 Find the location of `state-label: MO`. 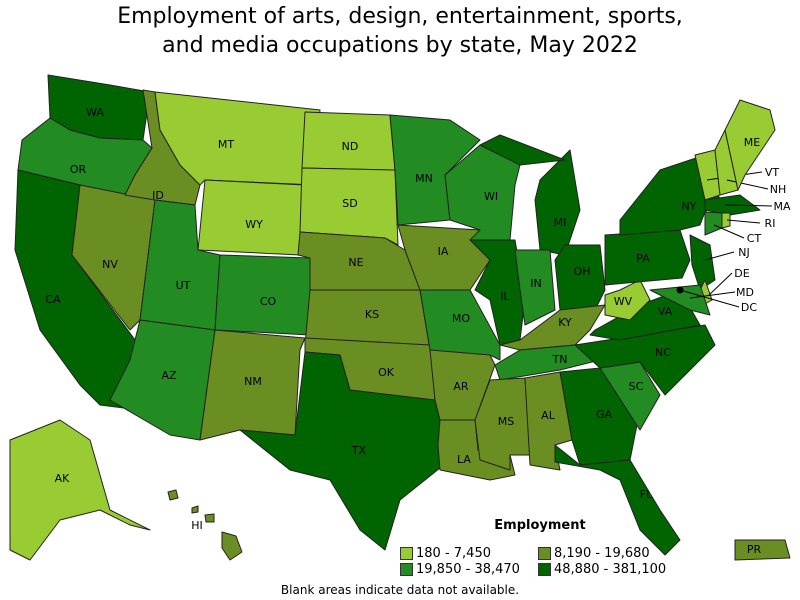

state-label: MO is located at coordinates (461, 318).